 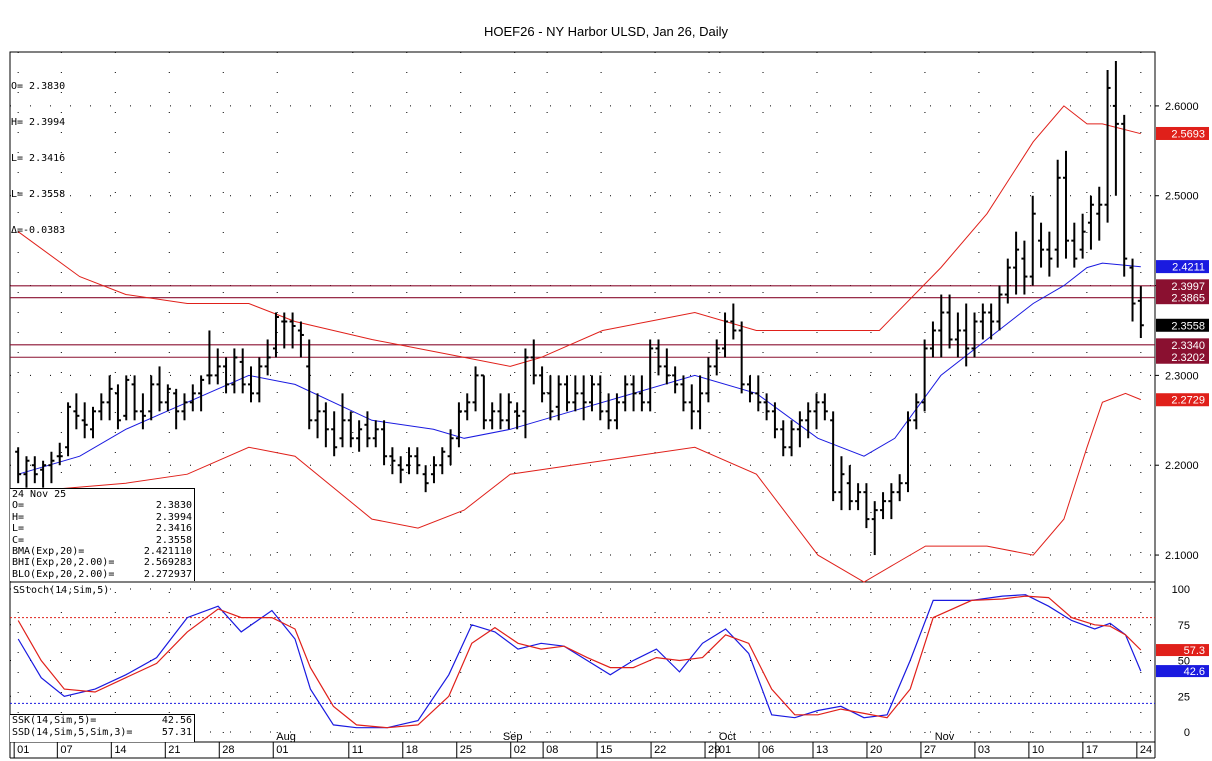 I want to click on month-label: Nov, so click(x=945, y=737).